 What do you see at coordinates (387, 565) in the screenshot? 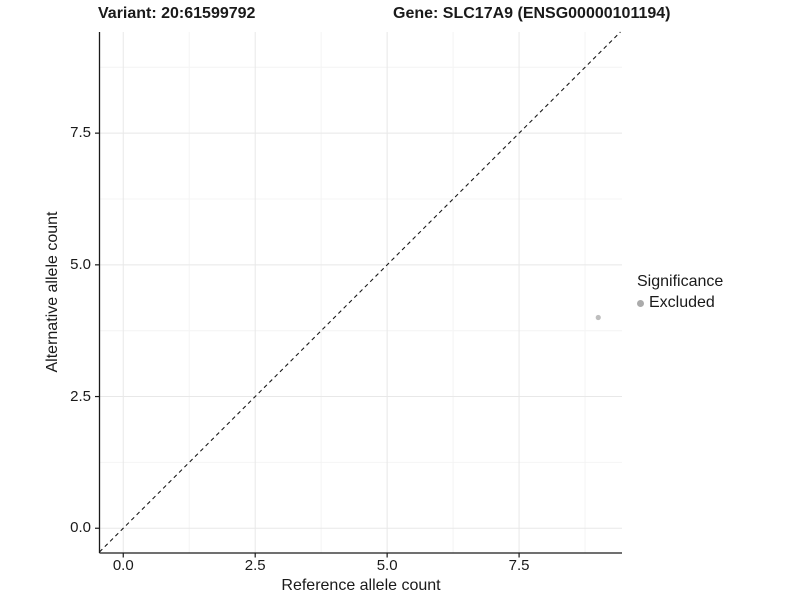
I see `x-tick-label: 5.0` at bounding box center [387, 565].